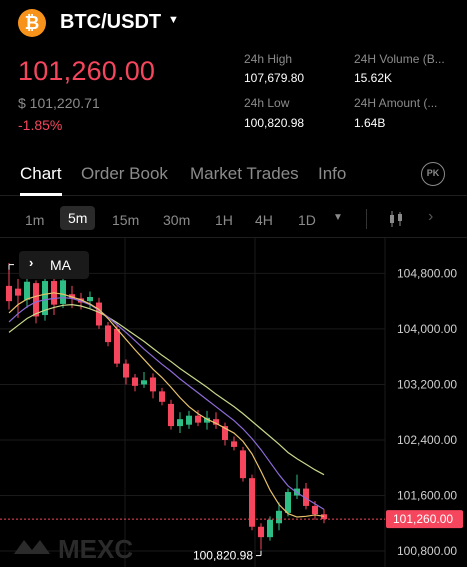 The width and height of the screenshot is (467, 567). Describe the element at coordinates (233, 219) in the screenshot. I see `interval-bar: 1m 5m 15m 30m 1H 4H 1D ▼ ›` at that location.